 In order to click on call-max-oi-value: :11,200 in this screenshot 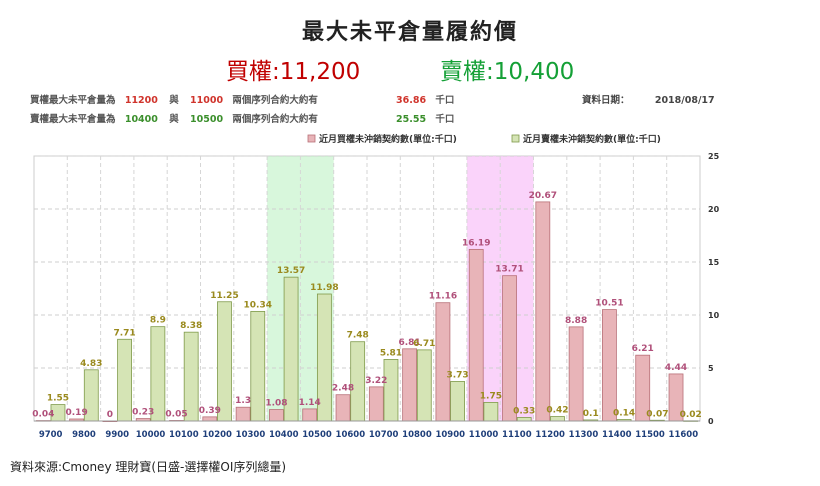, I will do `click(316, 72)`.